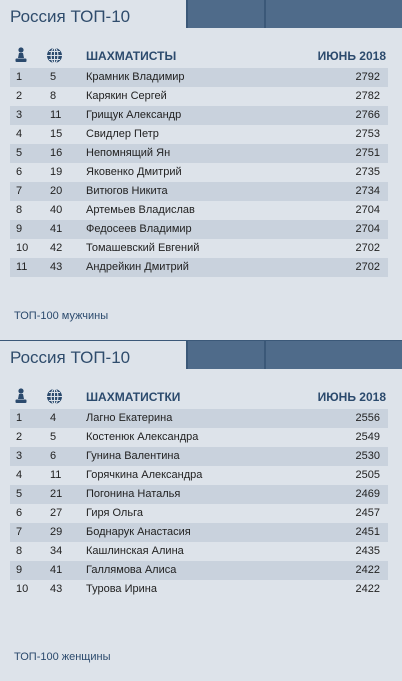  I want to click on world-rank-cell: 34, so click(56, 551).